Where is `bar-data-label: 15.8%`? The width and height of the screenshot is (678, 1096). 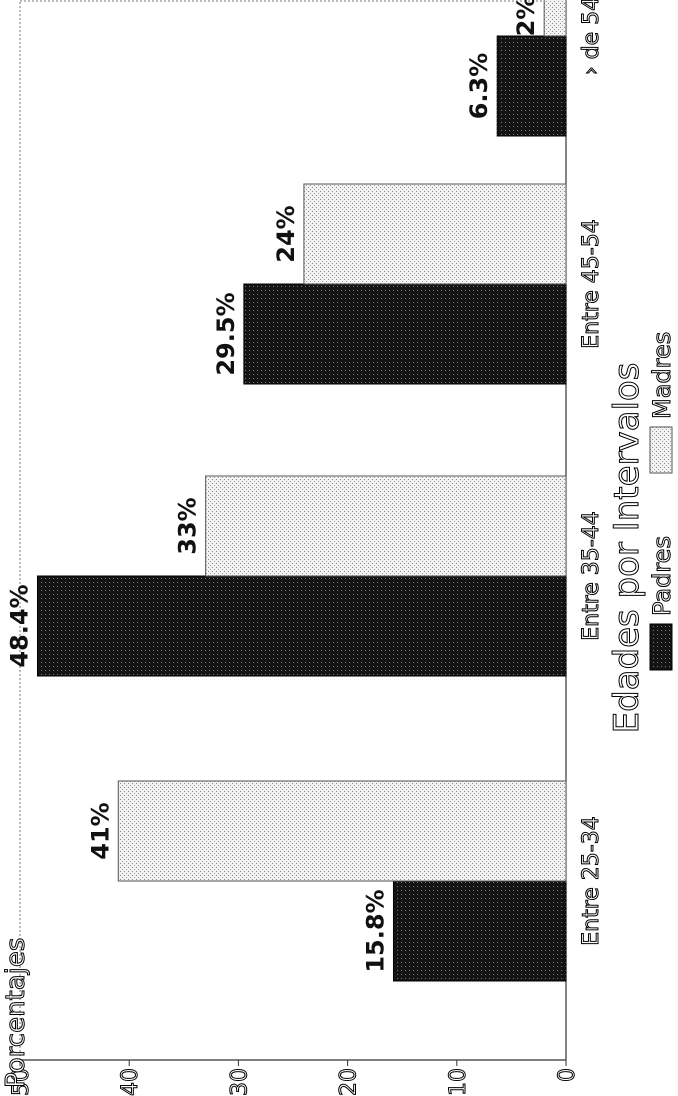
bar-data-label: 15.8% is located at coordinates (375, 930).